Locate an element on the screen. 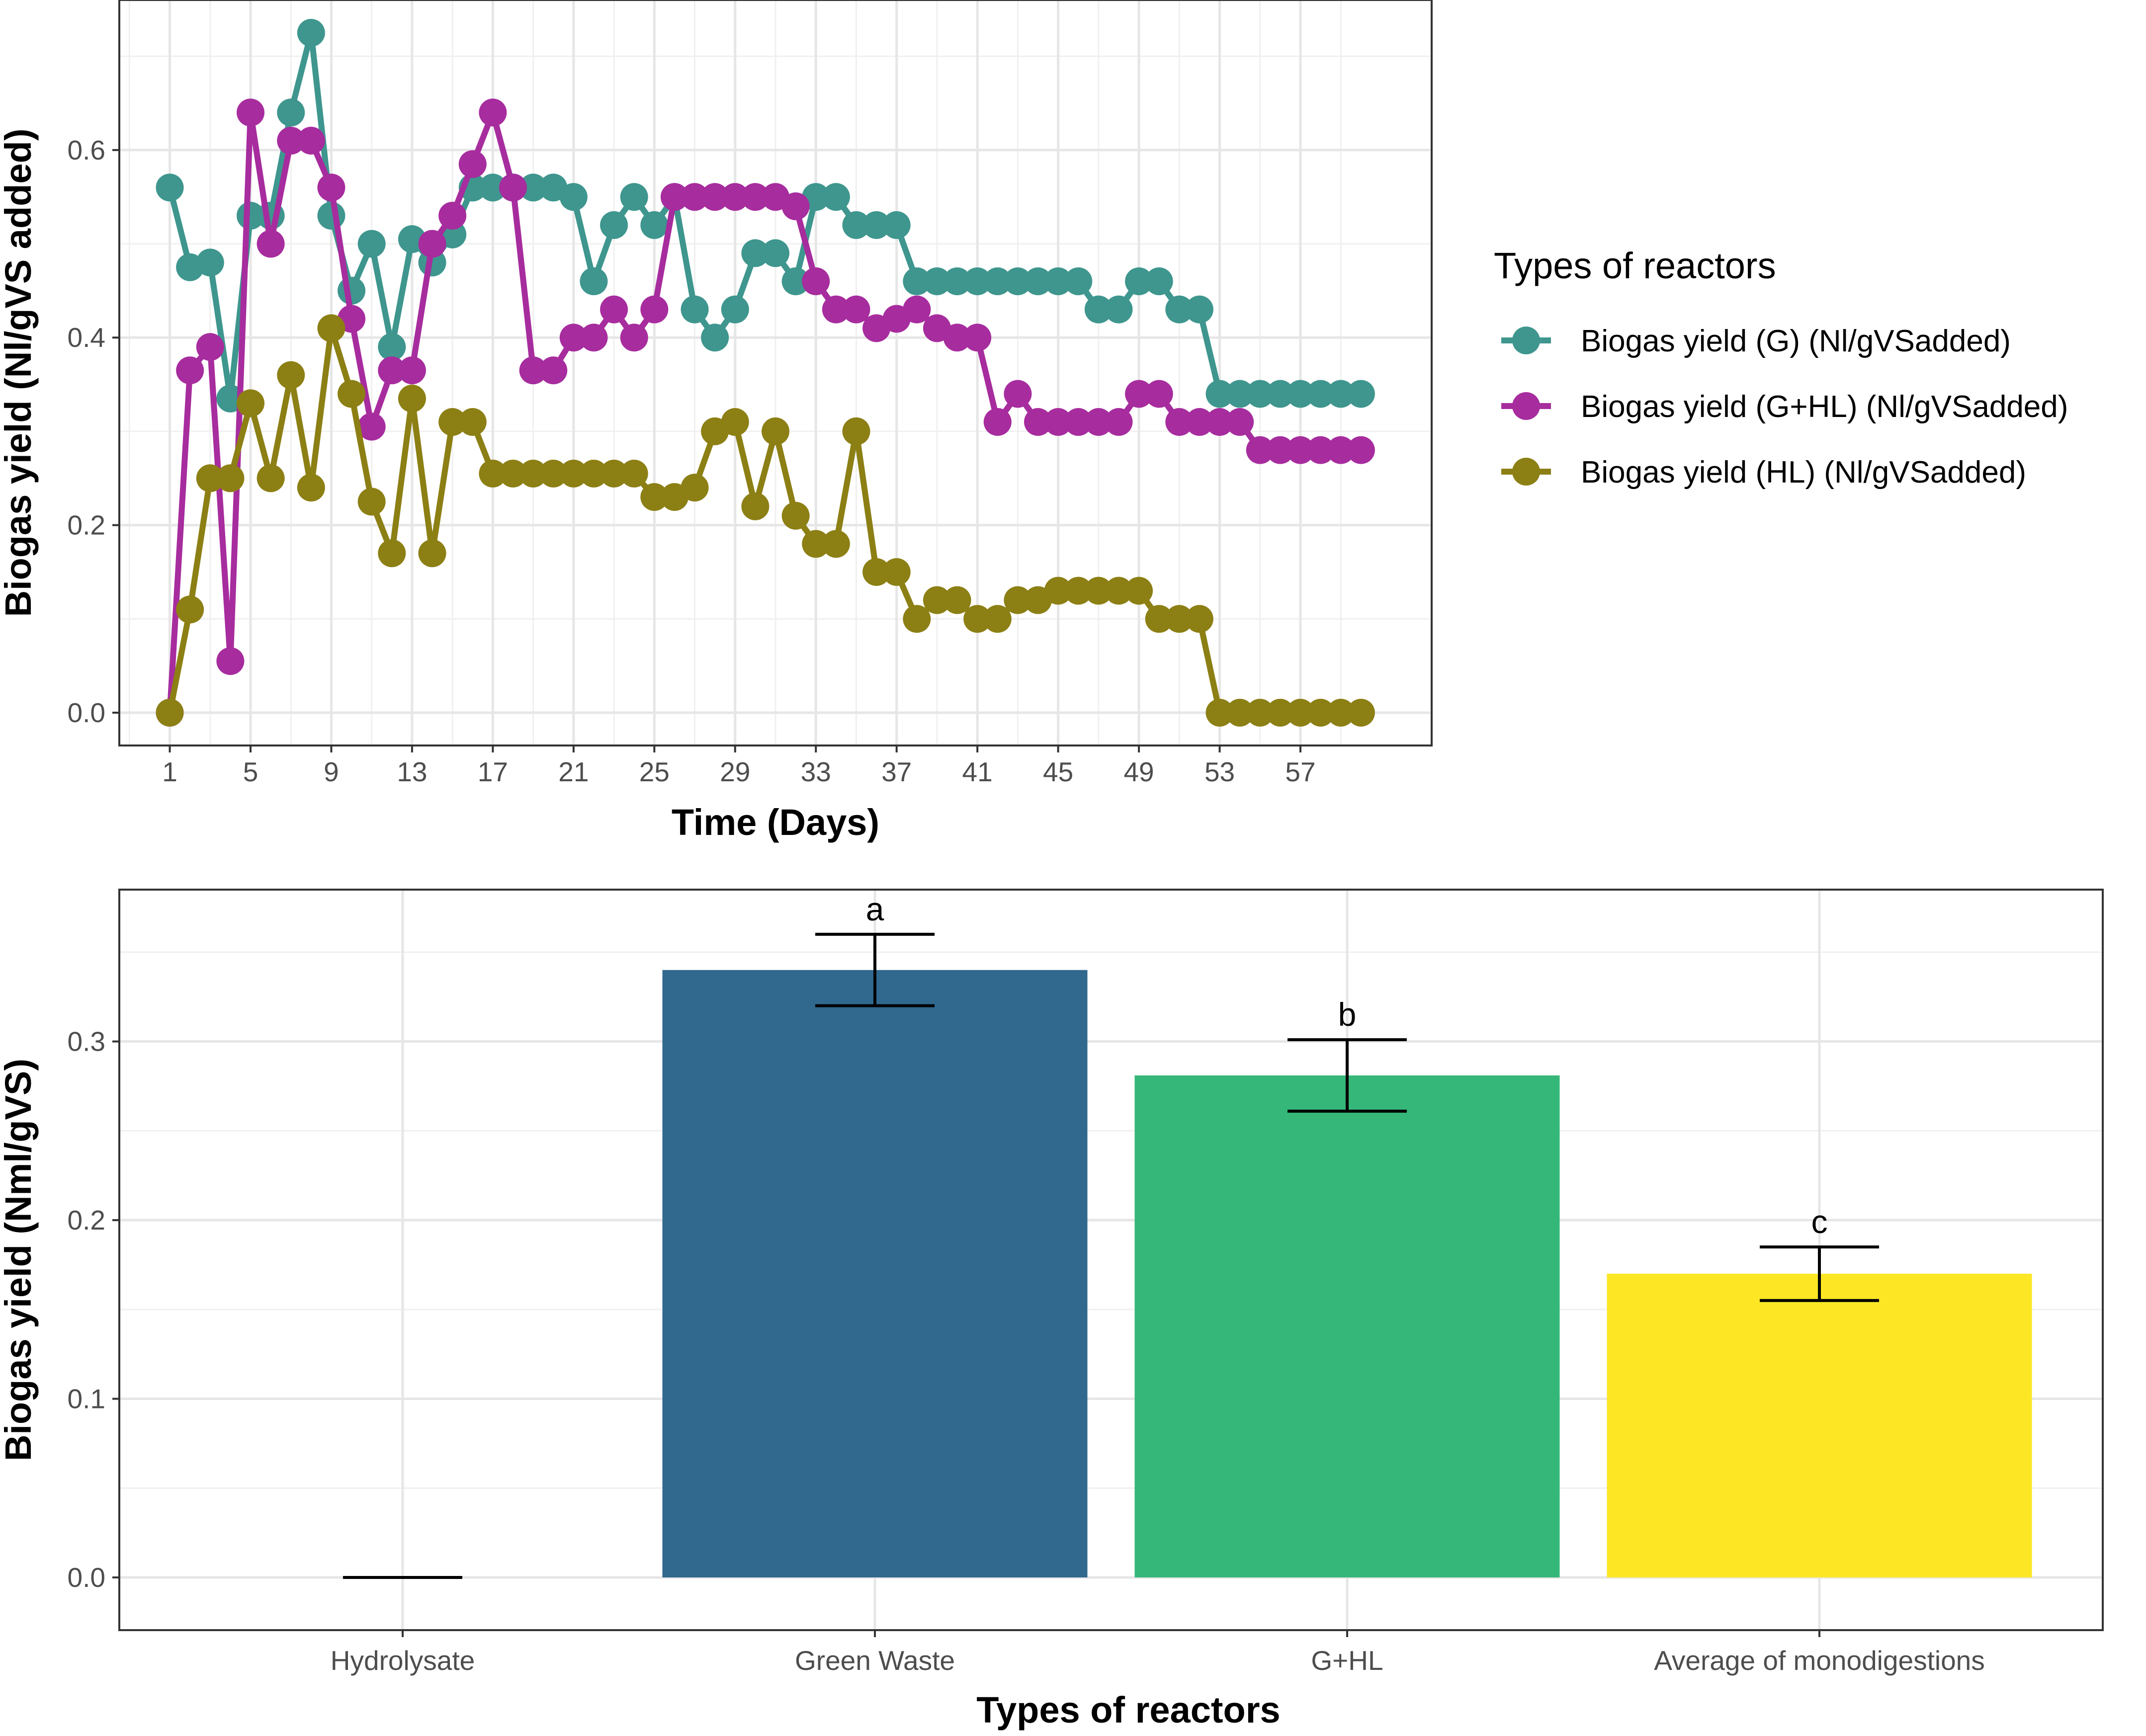 This screenshot has height=1736, width=2146. legend-key-point is located at coordinates (1526, 341).